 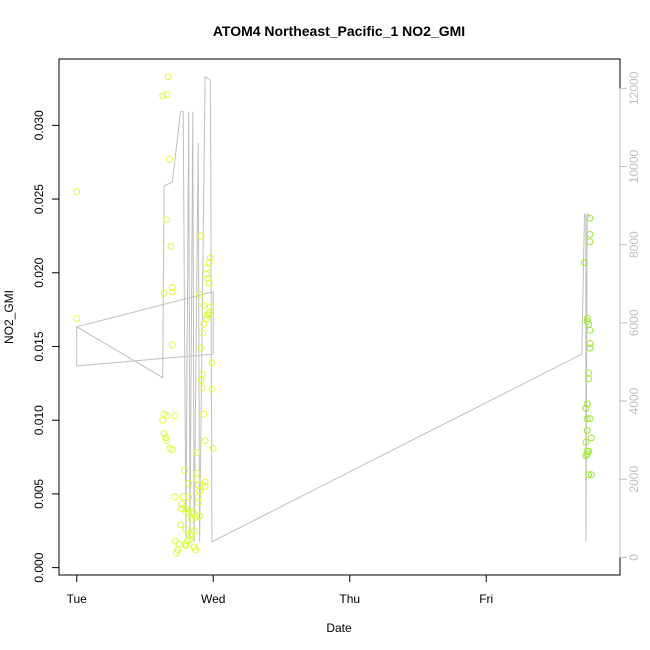 What do you see at coordinates (9, 317) in the screenshot?
I see `y-axis-label: NO2_GMI` at bounding box center [9, 317].